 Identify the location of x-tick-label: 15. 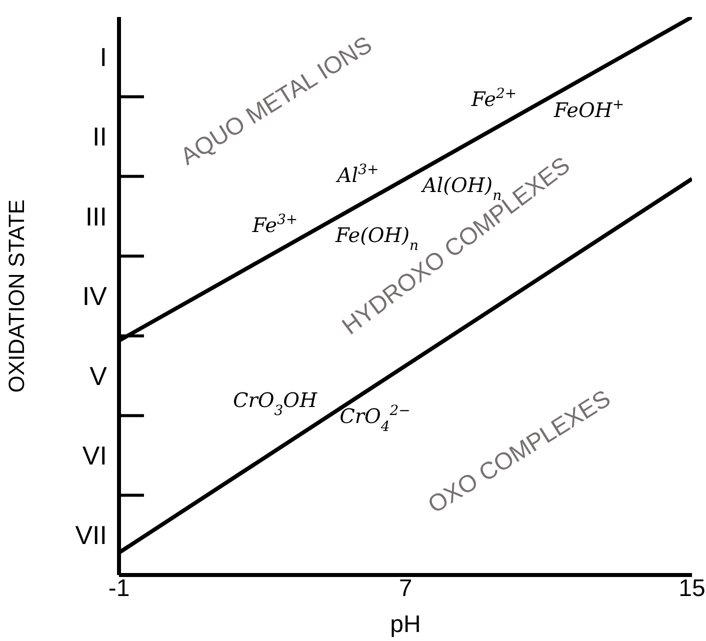
(692, 588).